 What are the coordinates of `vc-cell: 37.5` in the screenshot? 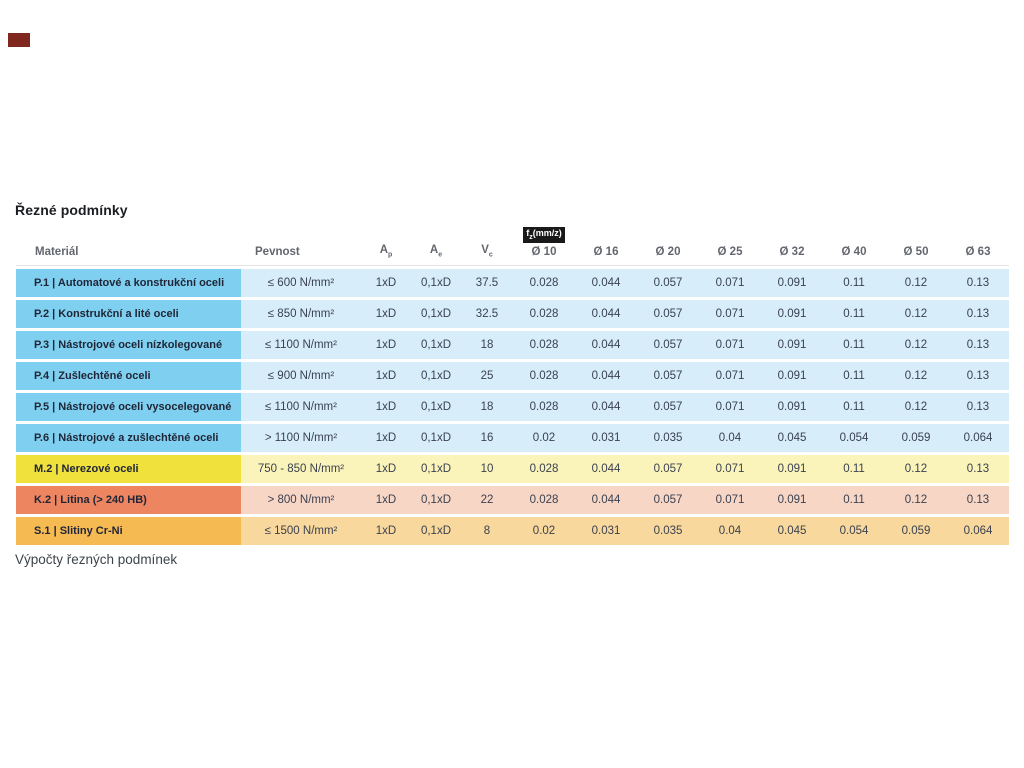 It's located at (487, 282).